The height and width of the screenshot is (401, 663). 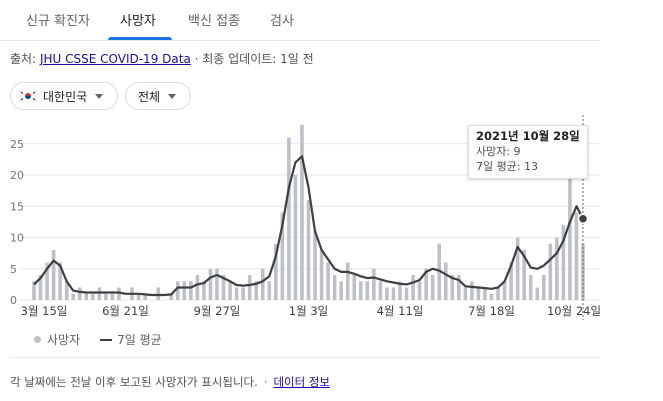 What do you see at coordinates (158, 96) in the screenshot?
I see `range-dropdown: 전체` at bounding box center [158, 96].